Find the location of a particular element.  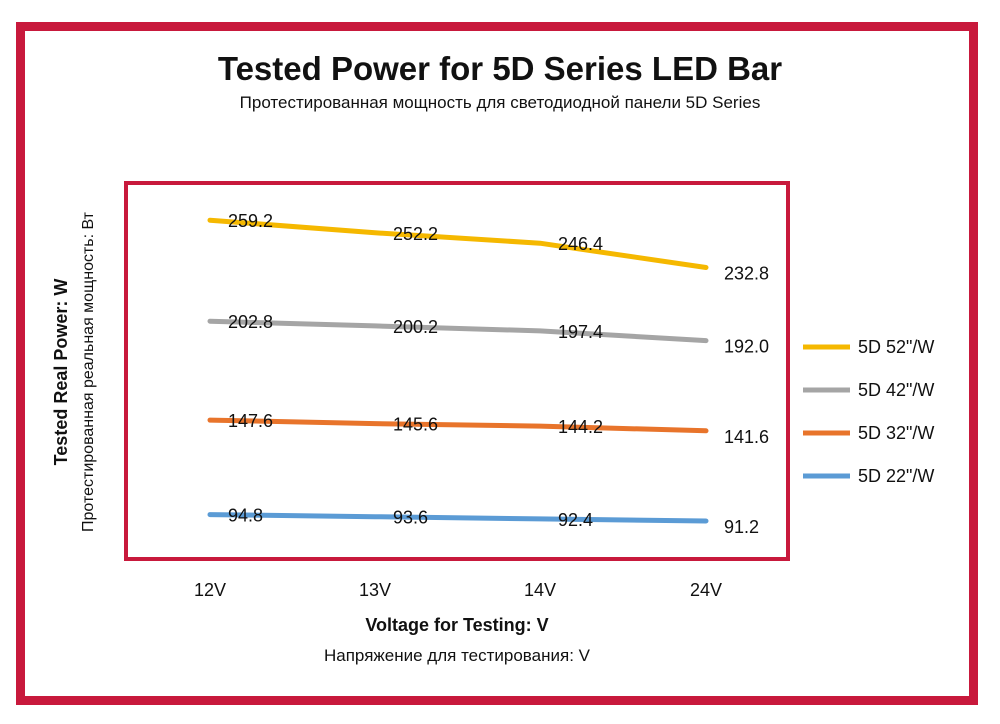

data-label: 246.4 is located at coordinates (580, 244).